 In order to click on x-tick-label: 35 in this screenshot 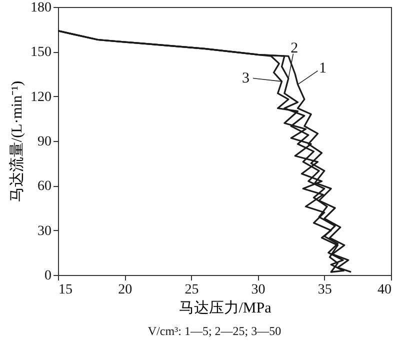, I will do `click(325, 290)`.